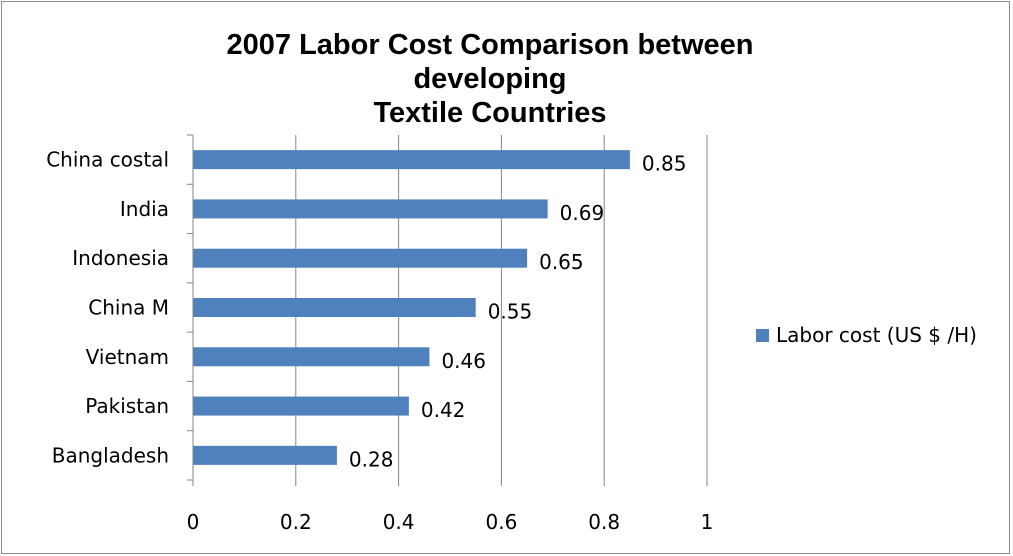 This screenshot has width=1013, height=556. What do you see at coordinates (120, 258) in the screenshot?
I see `category-label: Indonesia` at bounding box center [120, 258].